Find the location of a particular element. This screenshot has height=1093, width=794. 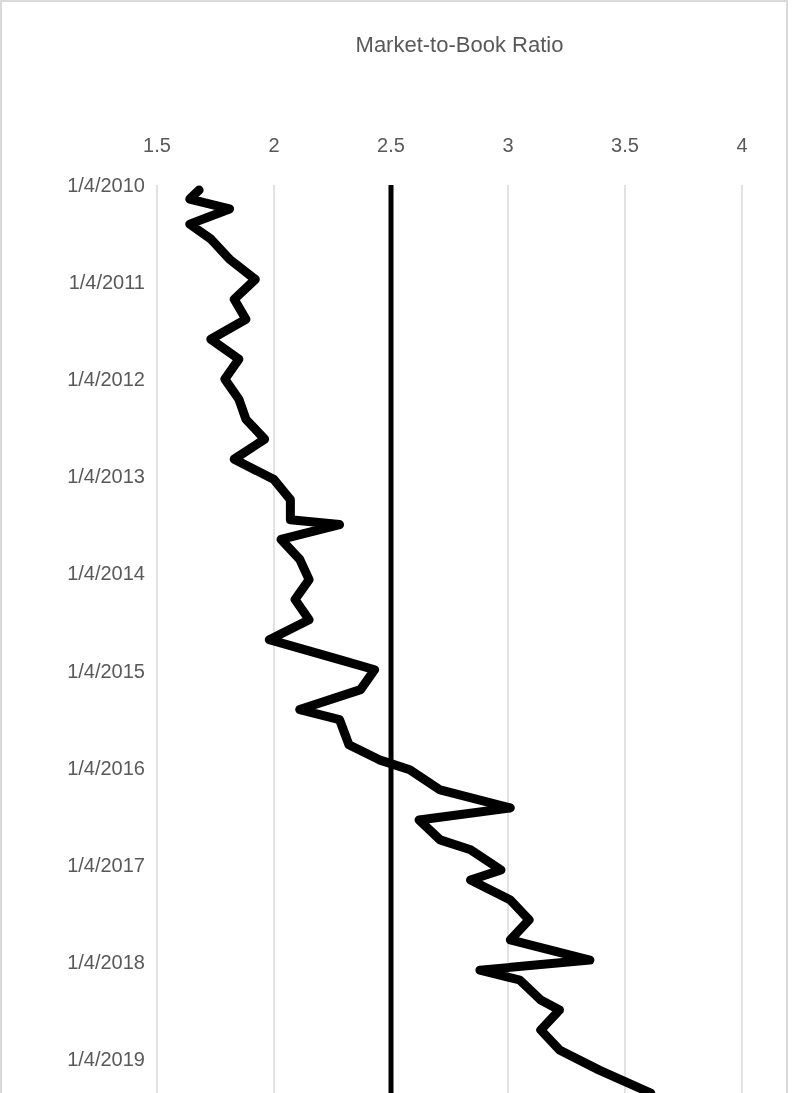

x-tick-label: 3.5 is located at coordinates (625, 145).